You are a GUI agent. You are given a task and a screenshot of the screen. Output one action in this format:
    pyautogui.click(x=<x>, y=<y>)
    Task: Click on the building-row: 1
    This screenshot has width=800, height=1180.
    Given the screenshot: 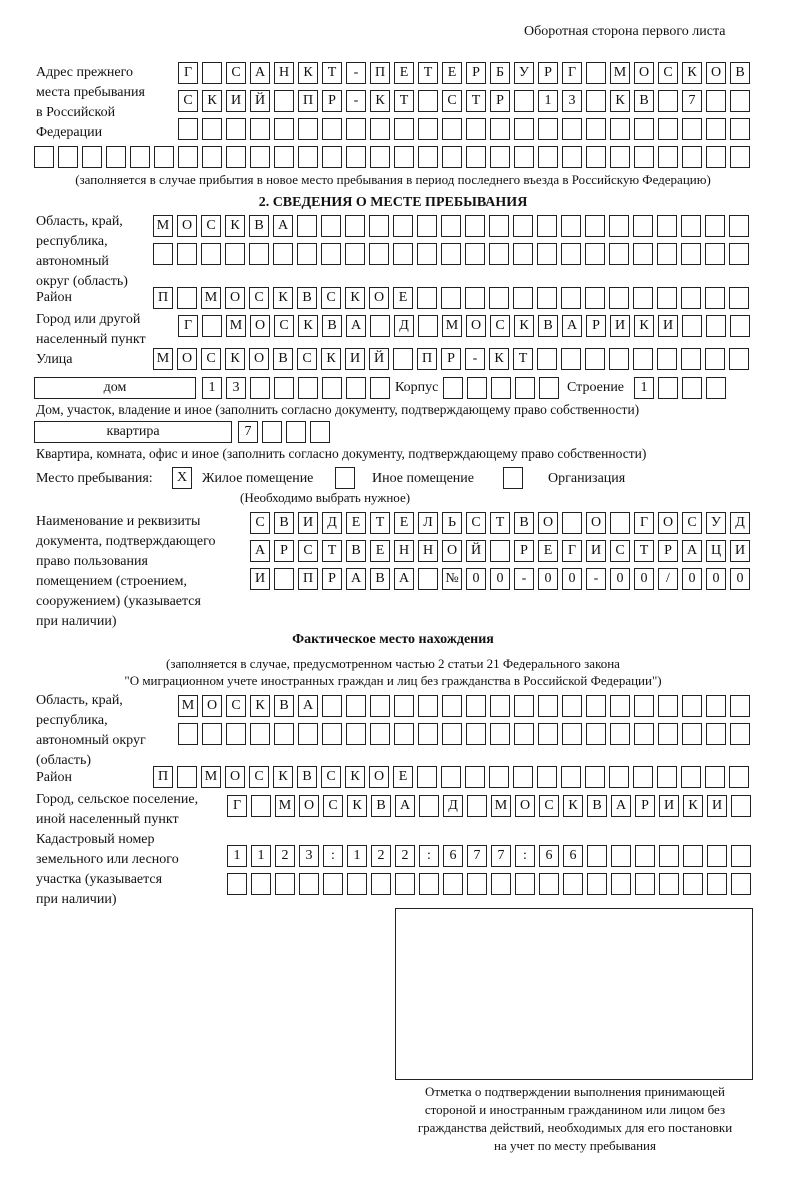 What is the action you would take?
    pyautogui.click(x=680, y=388)
    